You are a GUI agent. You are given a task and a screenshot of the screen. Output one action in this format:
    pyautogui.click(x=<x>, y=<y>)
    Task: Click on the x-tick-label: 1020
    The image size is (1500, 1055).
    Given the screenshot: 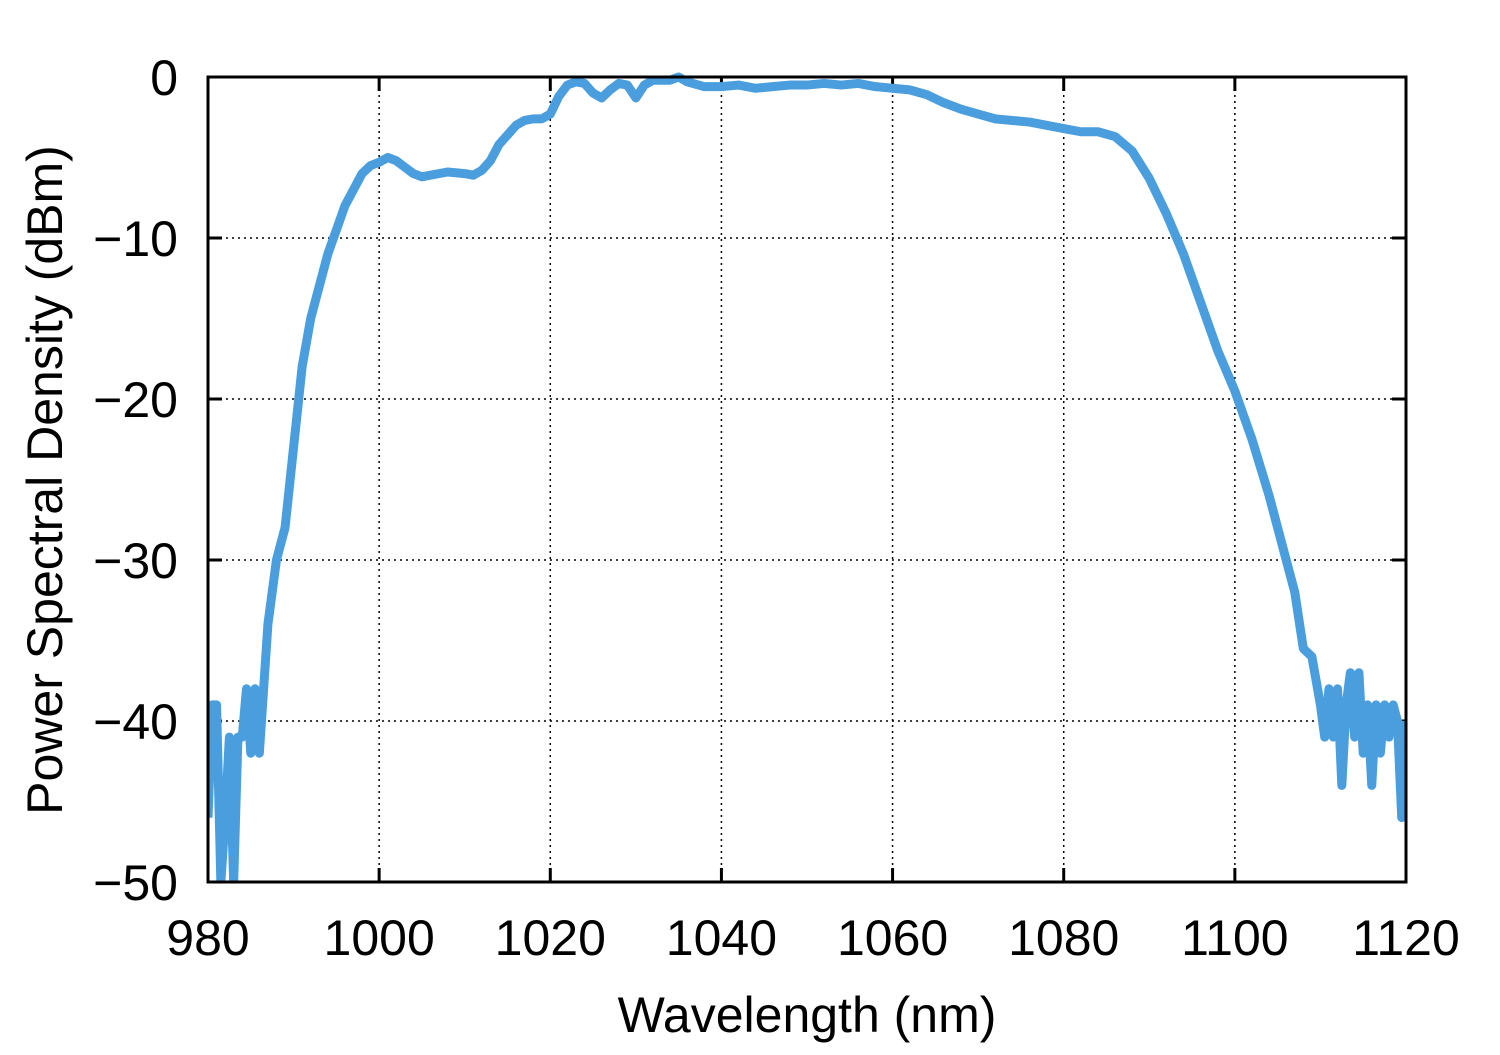 What is the action you would take?
    pyautogui.click(x=550, y=938)
    